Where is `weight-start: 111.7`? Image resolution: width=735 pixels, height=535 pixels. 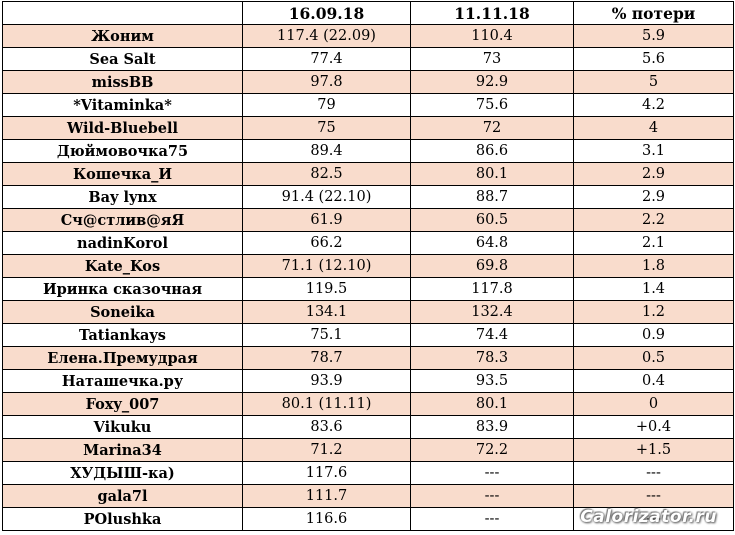
weight-start: 111.7 is located at coordinates (326, 496).